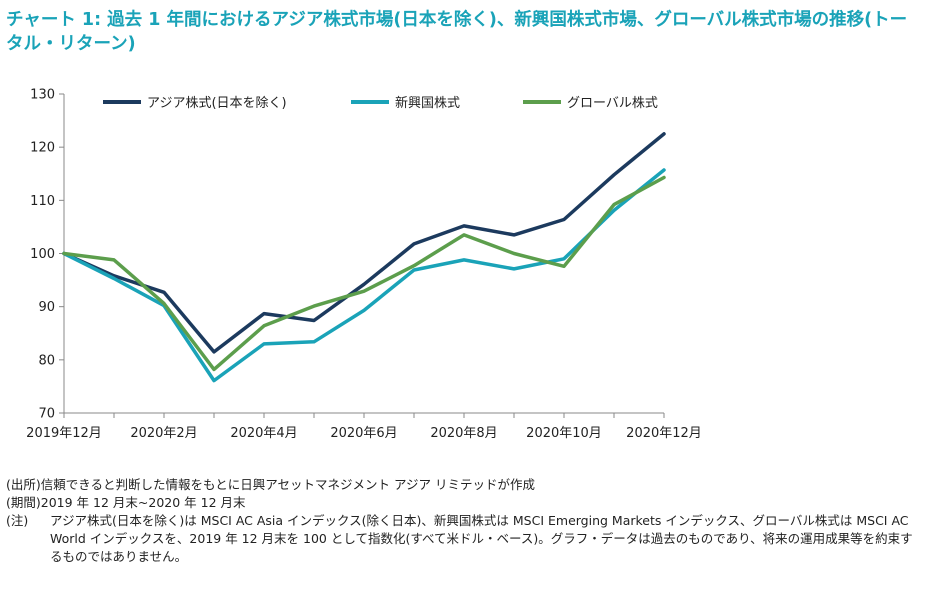  Describe the element at coordinates (427, 103) in the screenshot. I see `legend-label-1: 新興国株式` at that location.